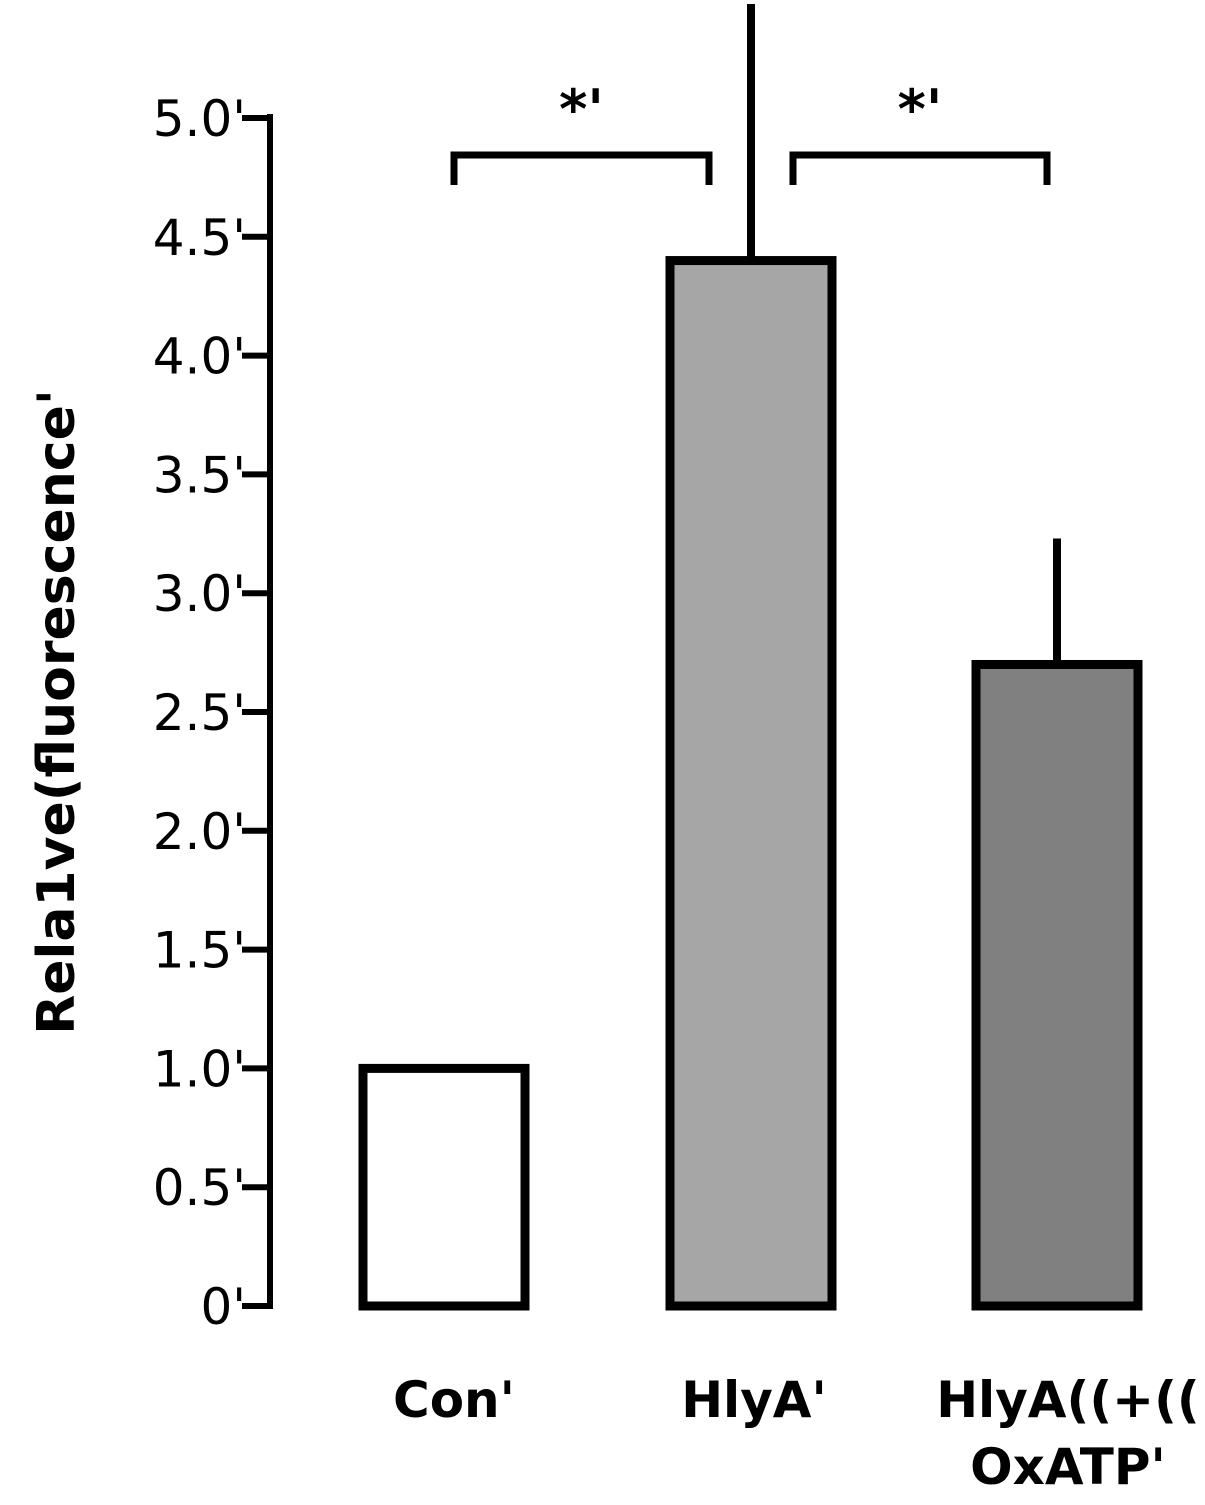  What do you see at coordinates (199, 238) in the screenshot?
I see `y-tick-label: 4.5'` at bounding box center [199, 238].